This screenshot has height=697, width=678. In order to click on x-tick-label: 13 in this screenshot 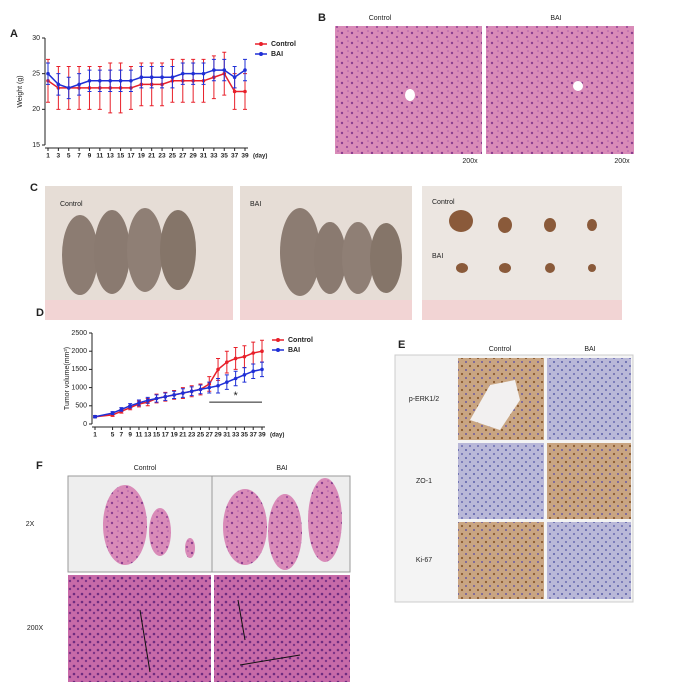, I will do `click(148, 435)`.